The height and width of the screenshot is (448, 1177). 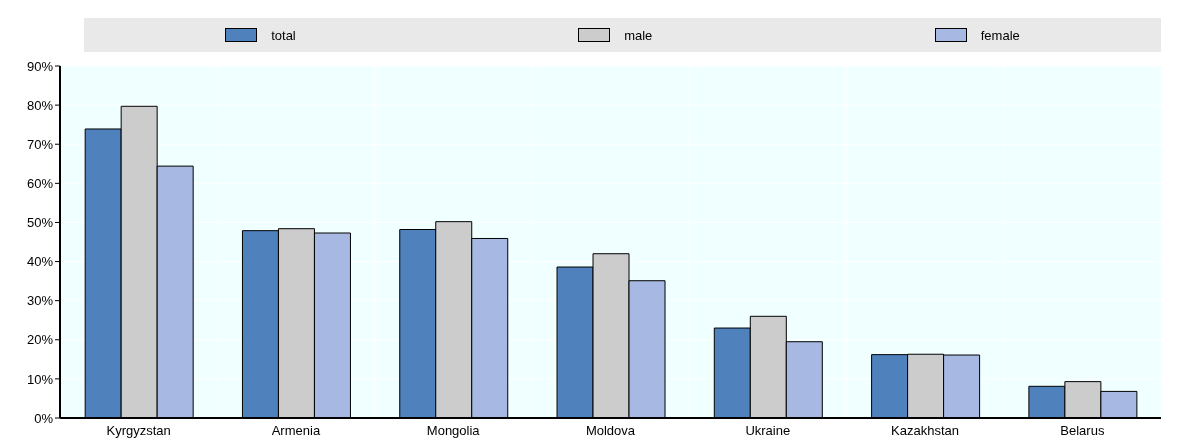 What do you see at coordinates (40, 66) in the screenshot?
I see `y-tick-label: 90%` at bounding box center [40, 66].